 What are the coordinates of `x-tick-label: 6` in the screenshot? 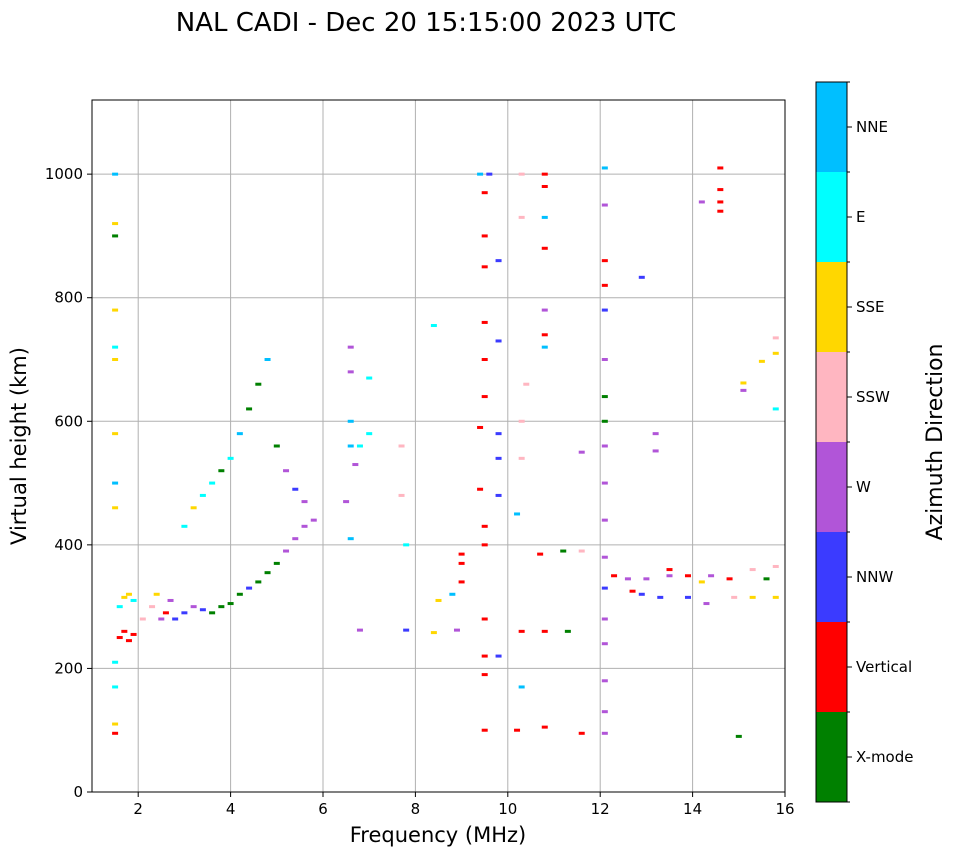 It's located at (323, 809).